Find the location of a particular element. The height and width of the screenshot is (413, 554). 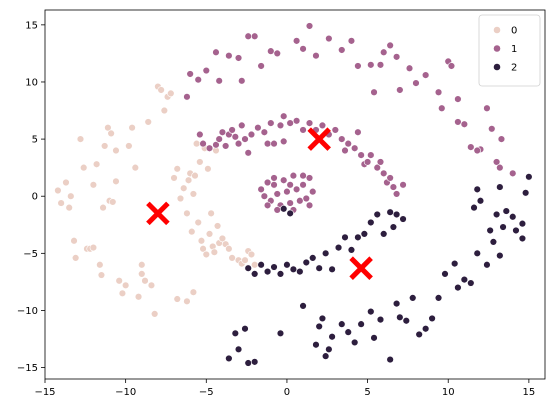

y-tick-label: 5 is located at coordinates (35, 140).